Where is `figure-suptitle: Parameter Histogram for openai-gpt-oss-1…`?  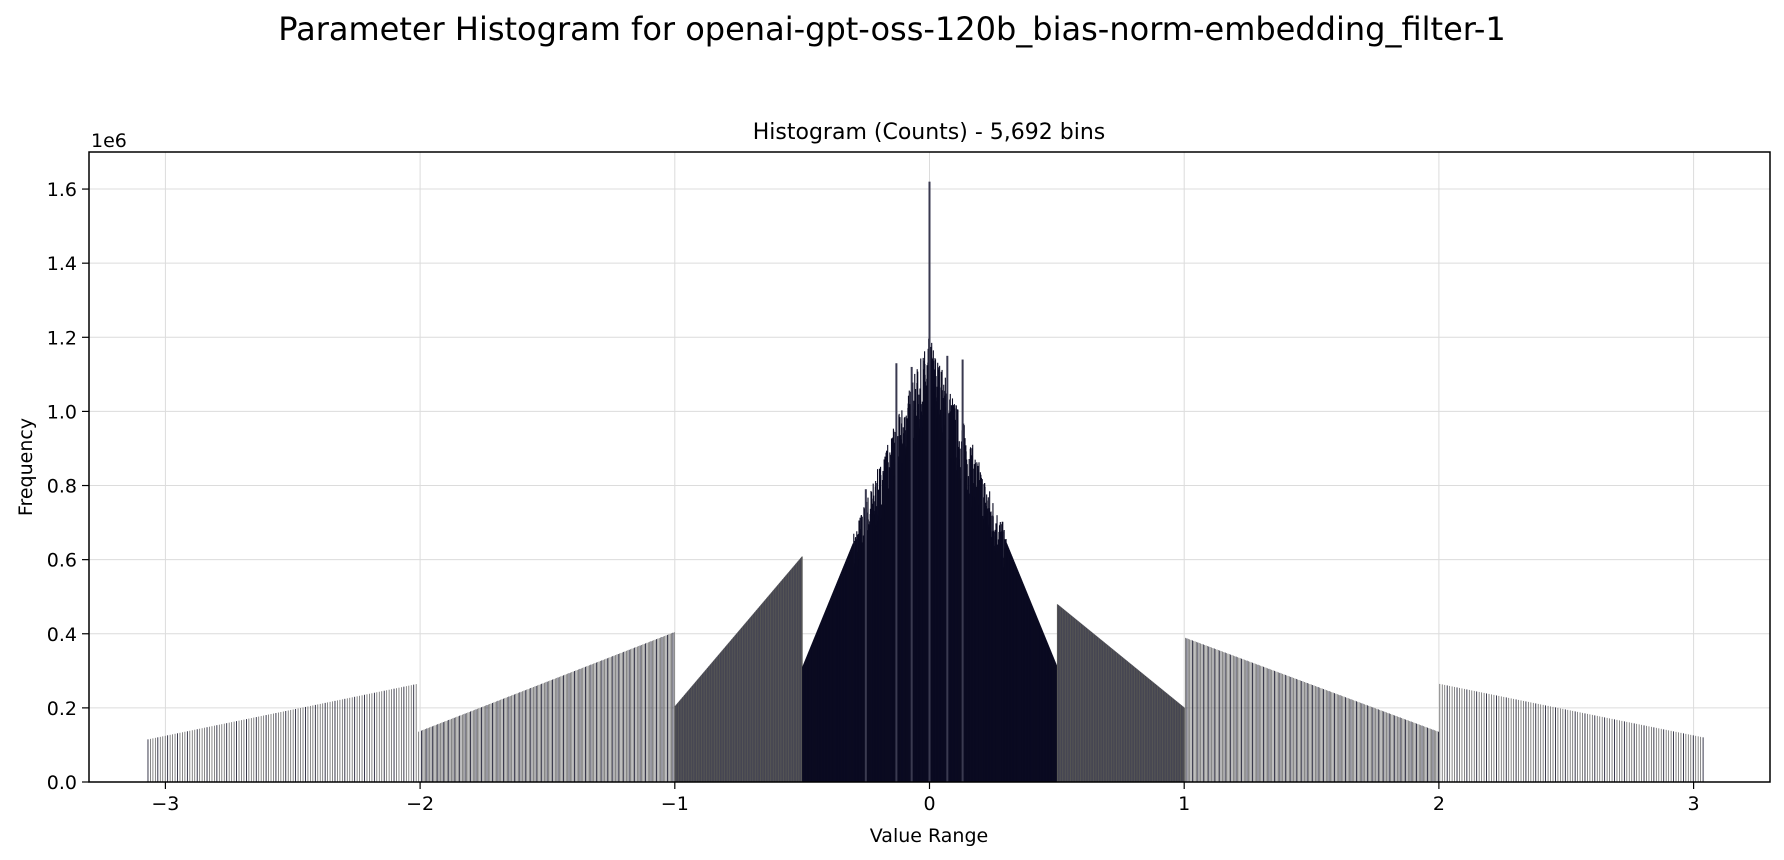 figure-suptitle: Parameter Histogram for openai-gpt-oss-1… is located at coordinates (892, 29).